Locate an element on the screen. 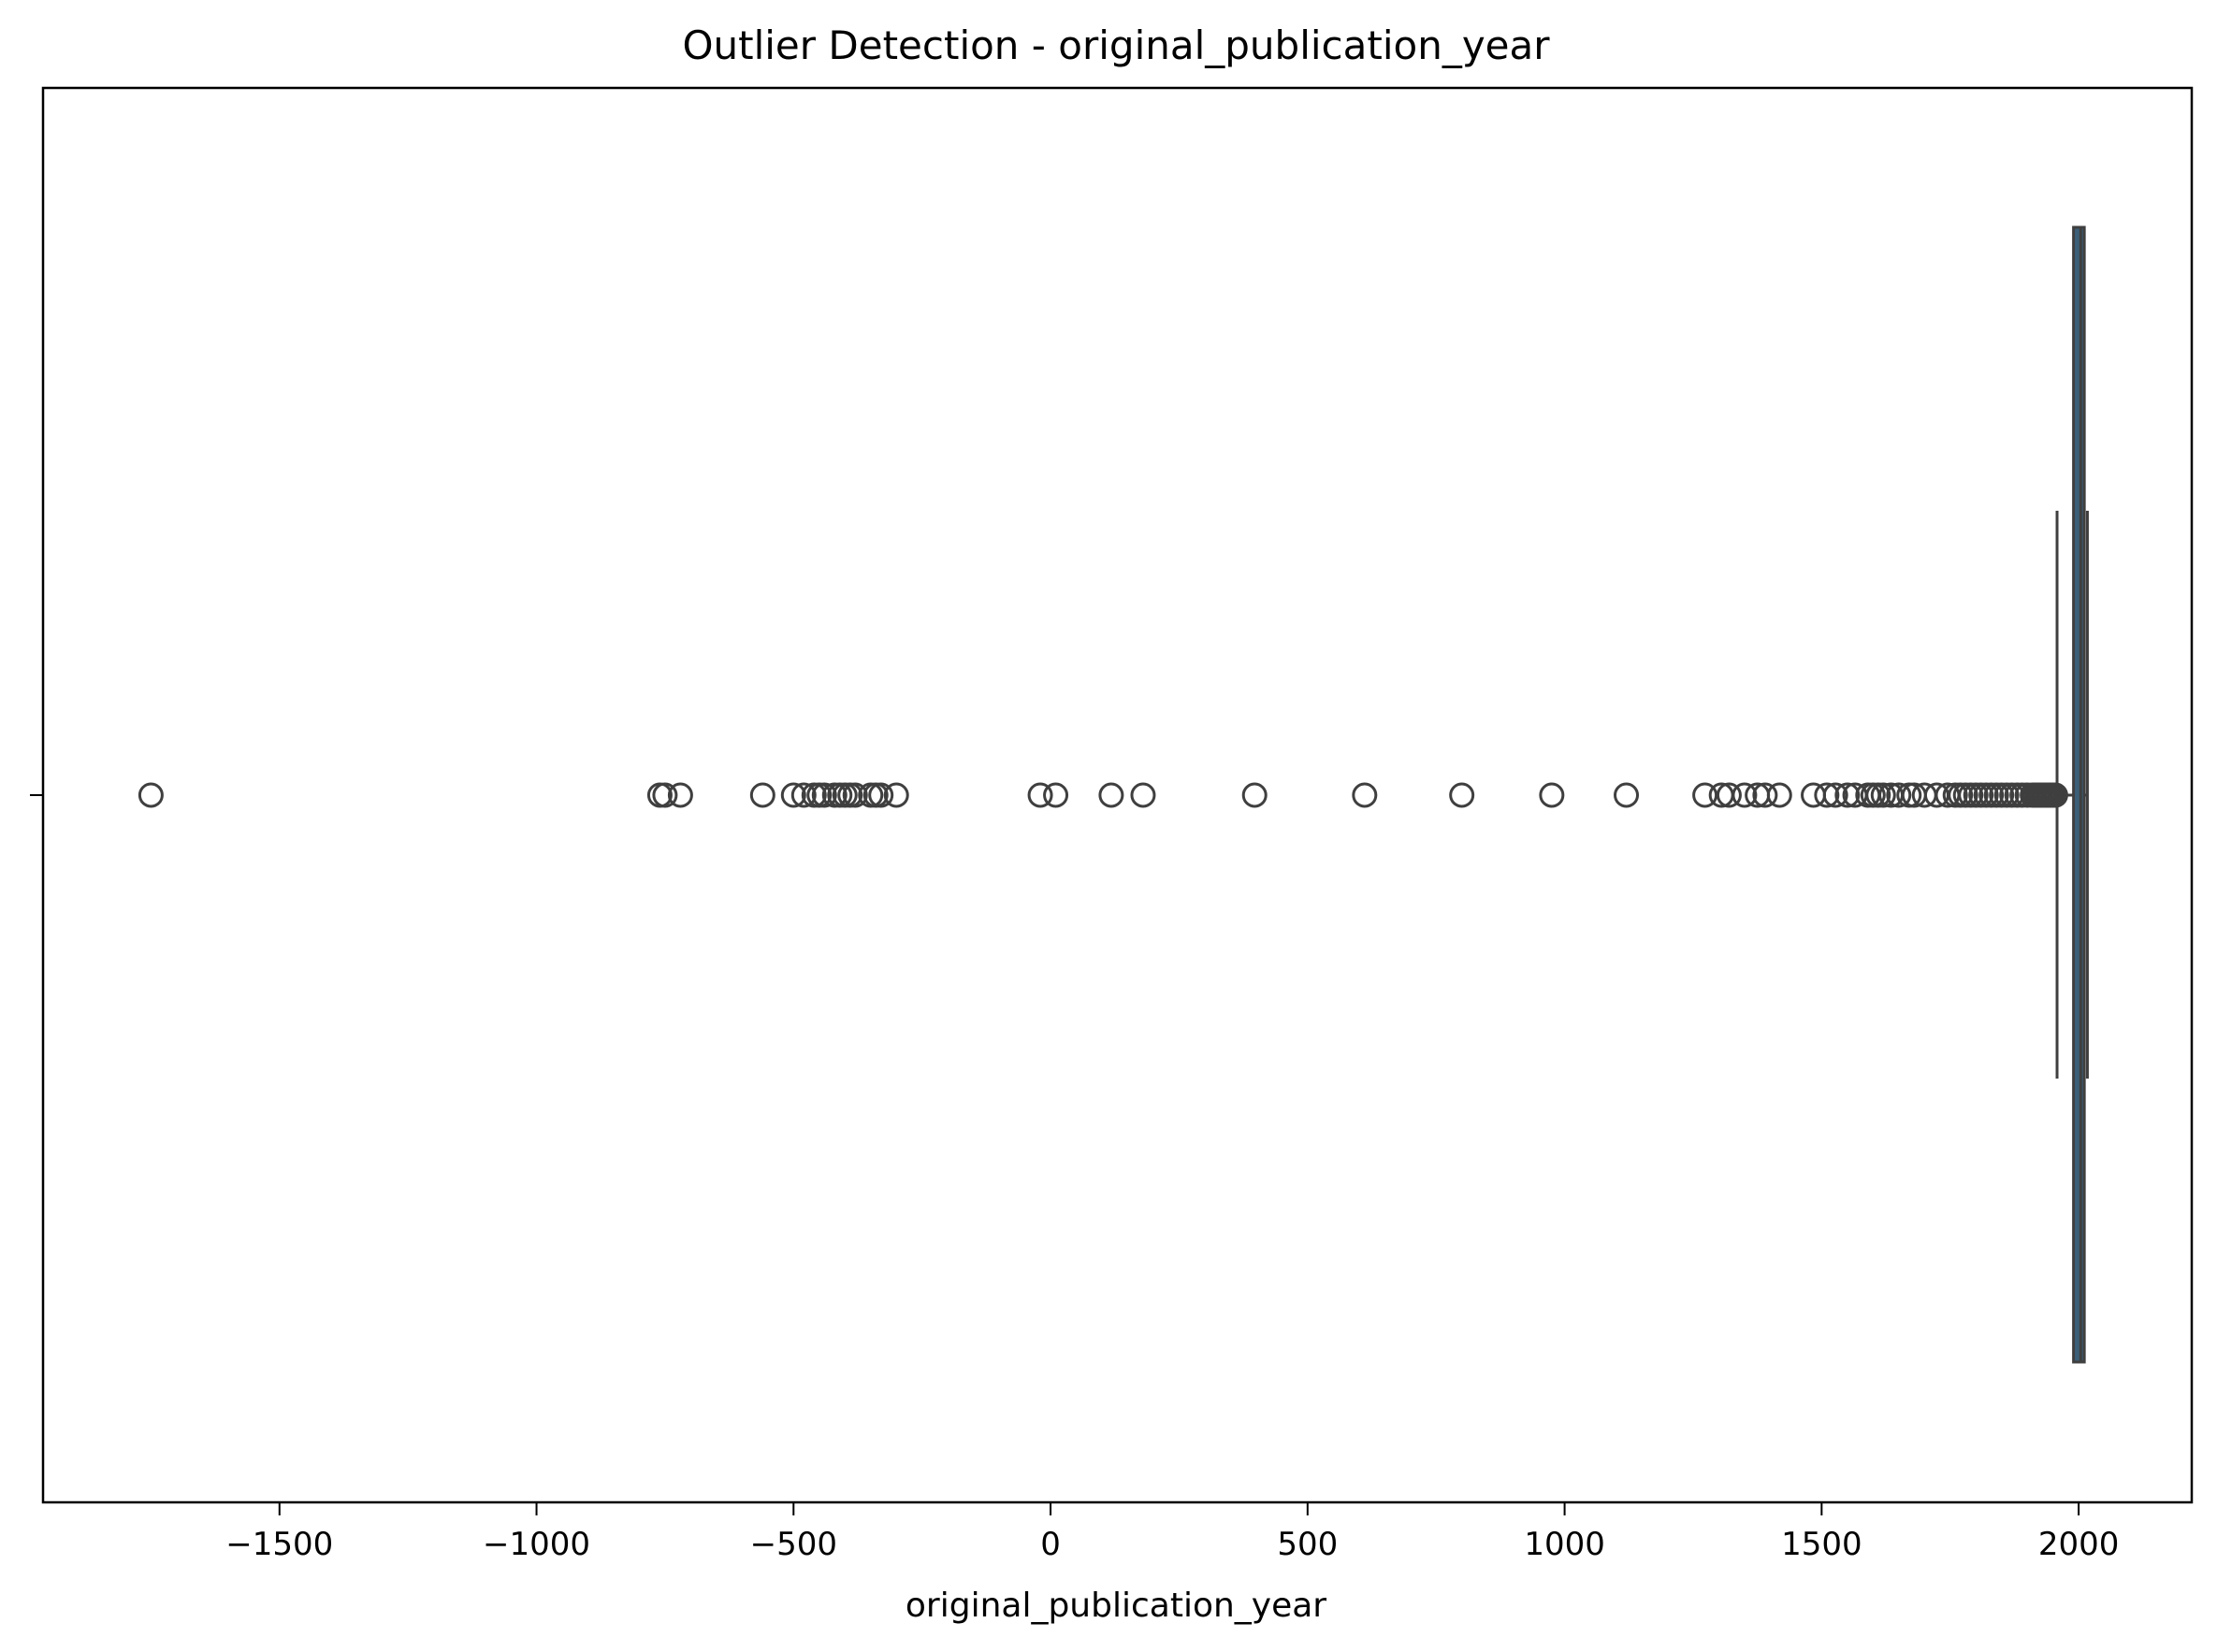 This screenshot has width=2217, height=1652. x-axis-label: original_publication_year is located at coordinates (1116, 1606).